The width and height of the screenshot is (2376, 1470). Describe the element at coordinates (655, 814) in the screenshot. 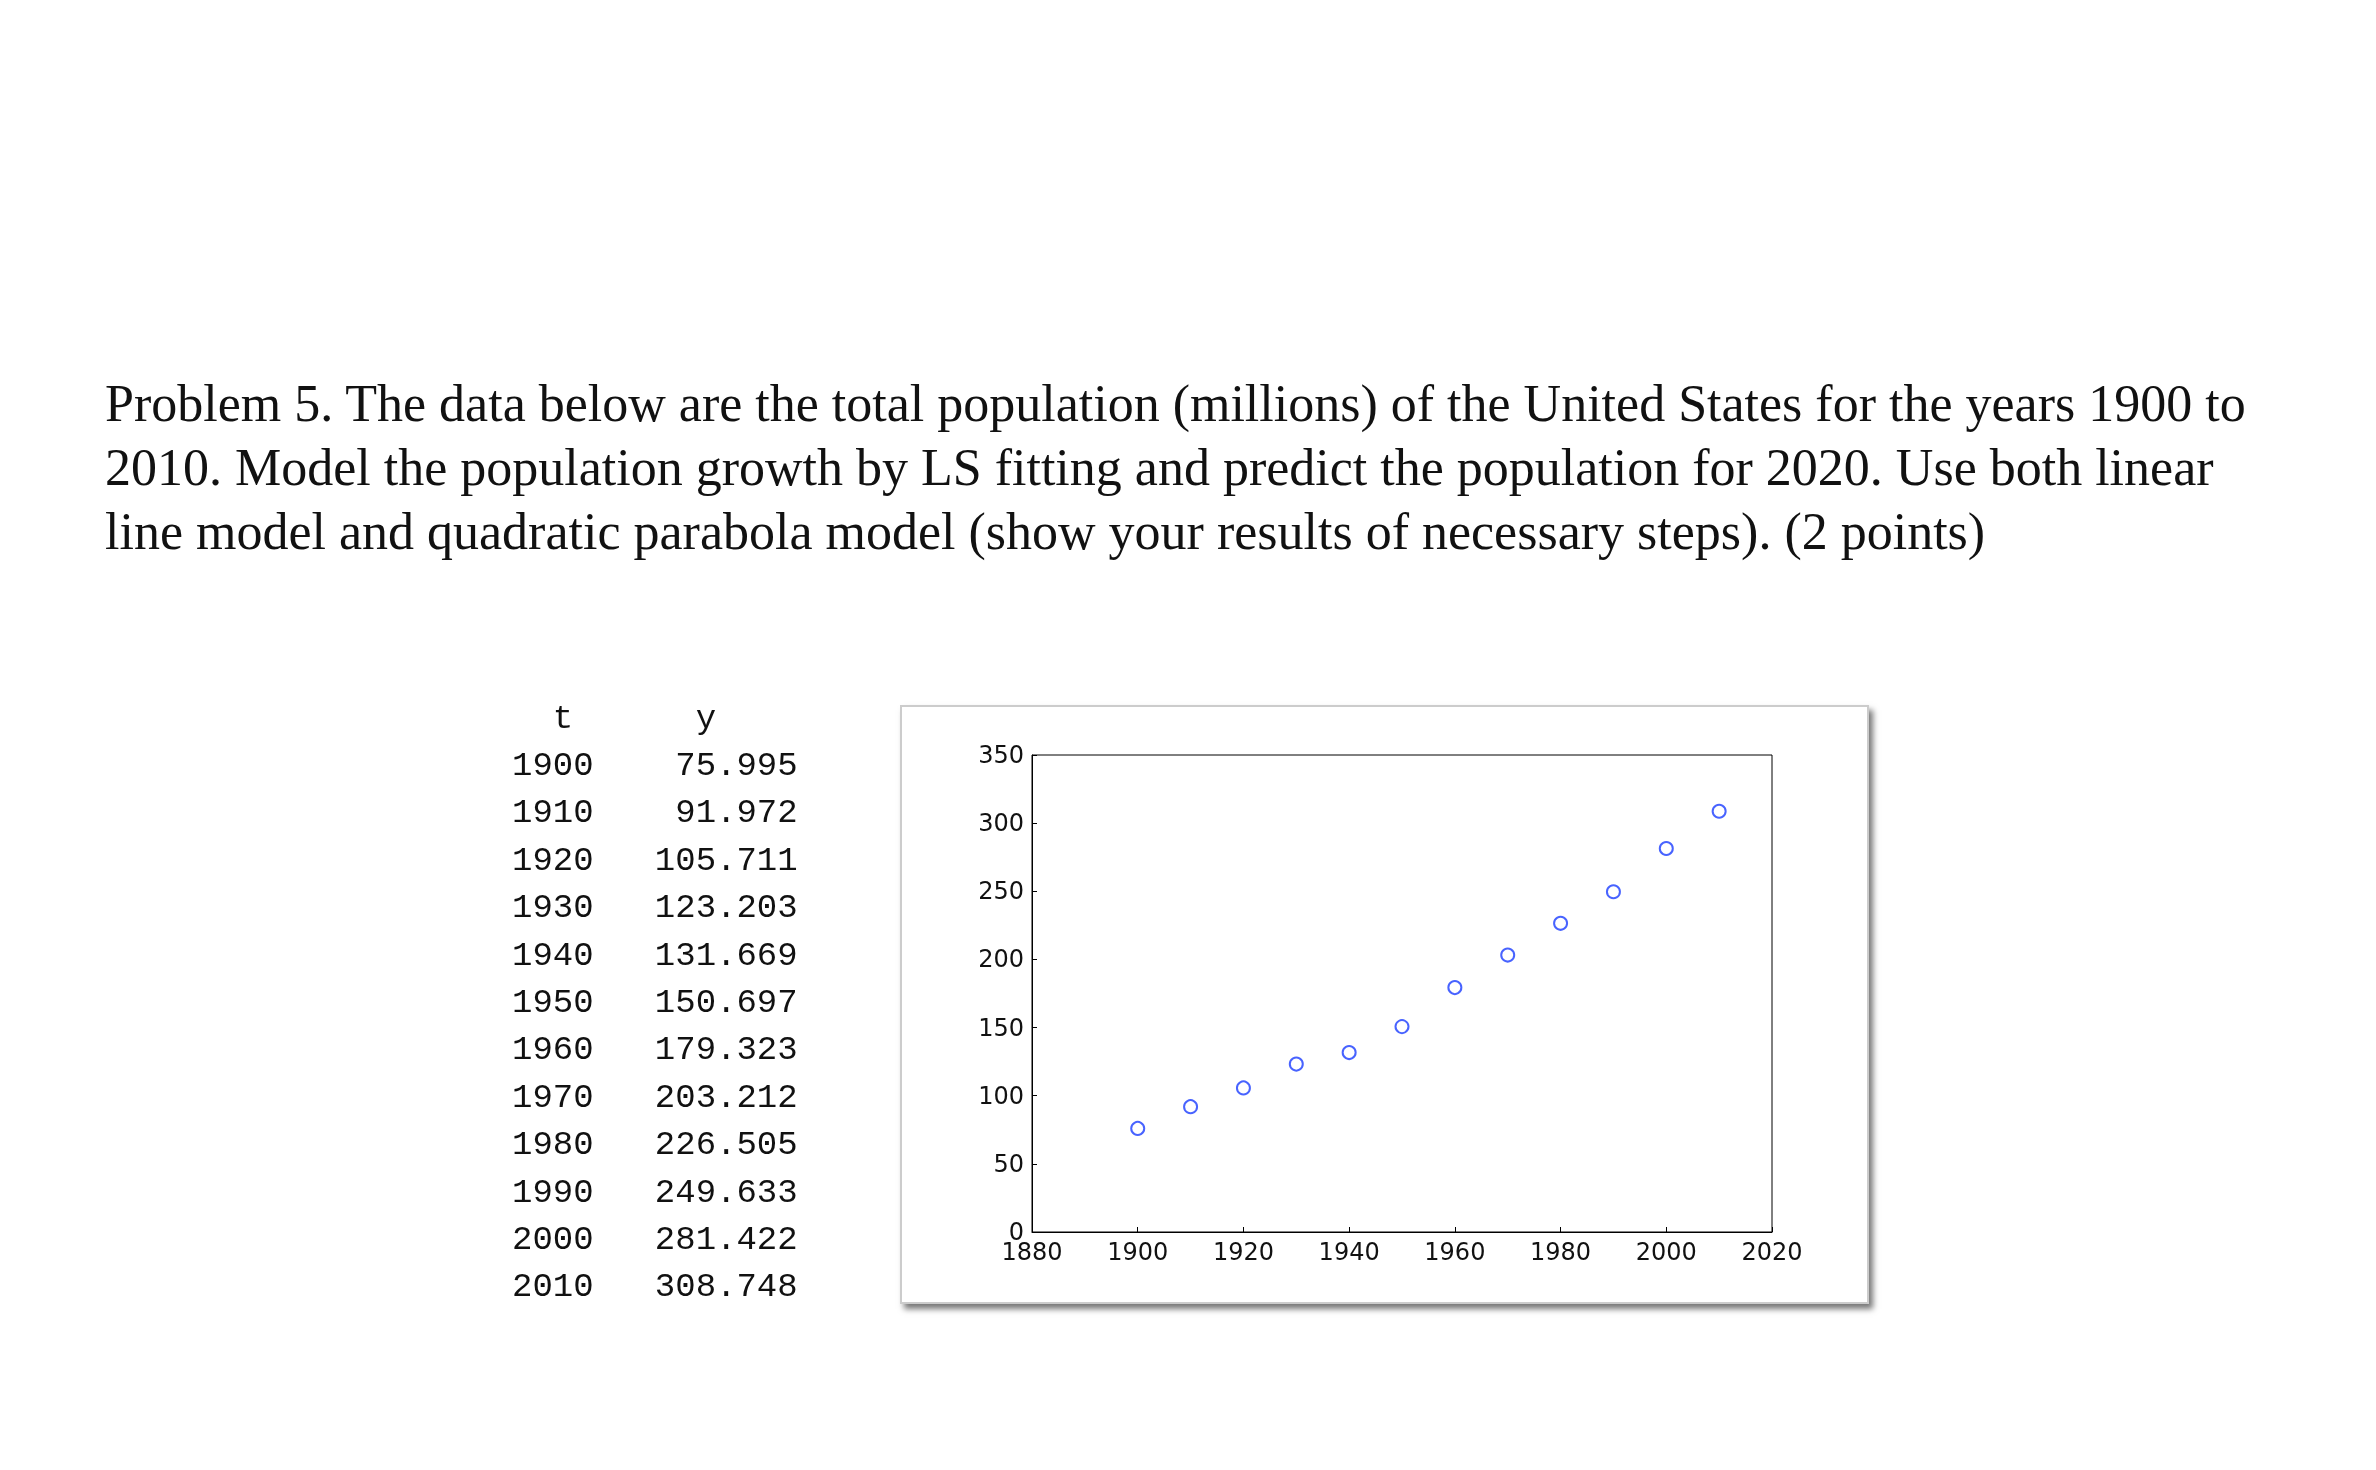

I see `text: 1910 91.972` at that location.